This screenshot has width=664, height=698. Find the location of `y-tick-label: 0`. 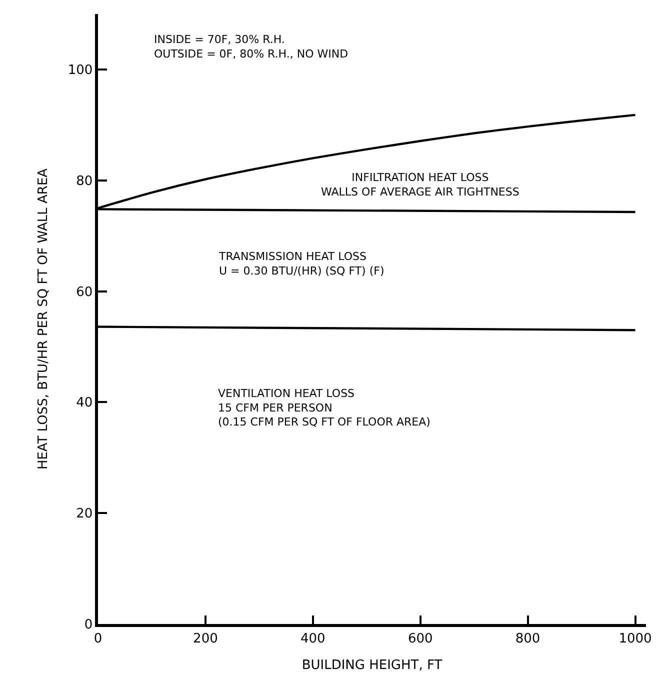

y-tick-label: 0 is located at coordinates (88, 625).